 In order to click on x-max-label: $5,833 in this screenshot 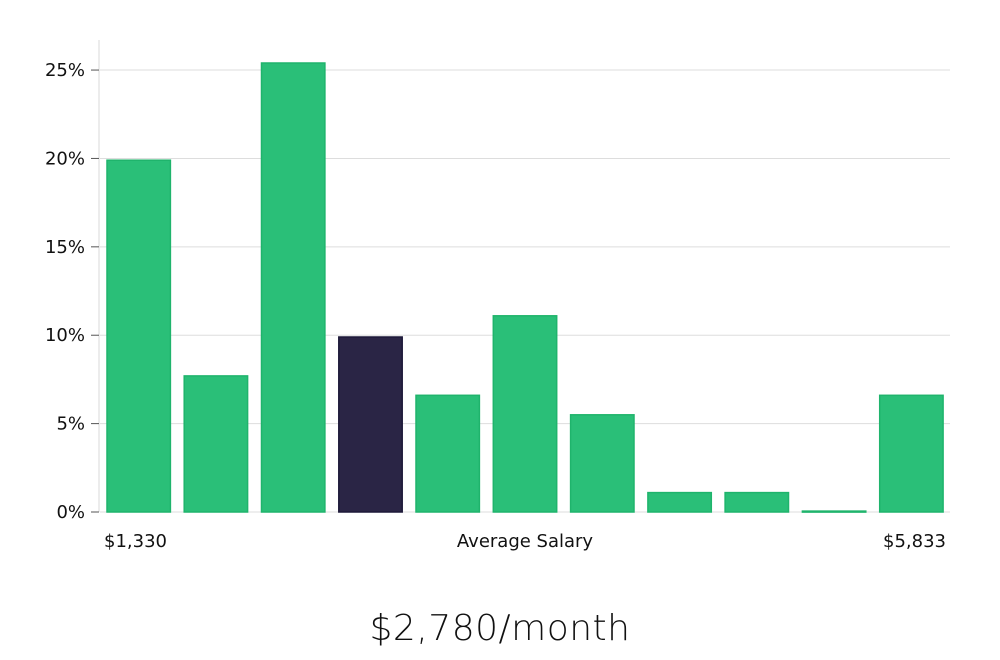, I will do `click(914, 541)`.